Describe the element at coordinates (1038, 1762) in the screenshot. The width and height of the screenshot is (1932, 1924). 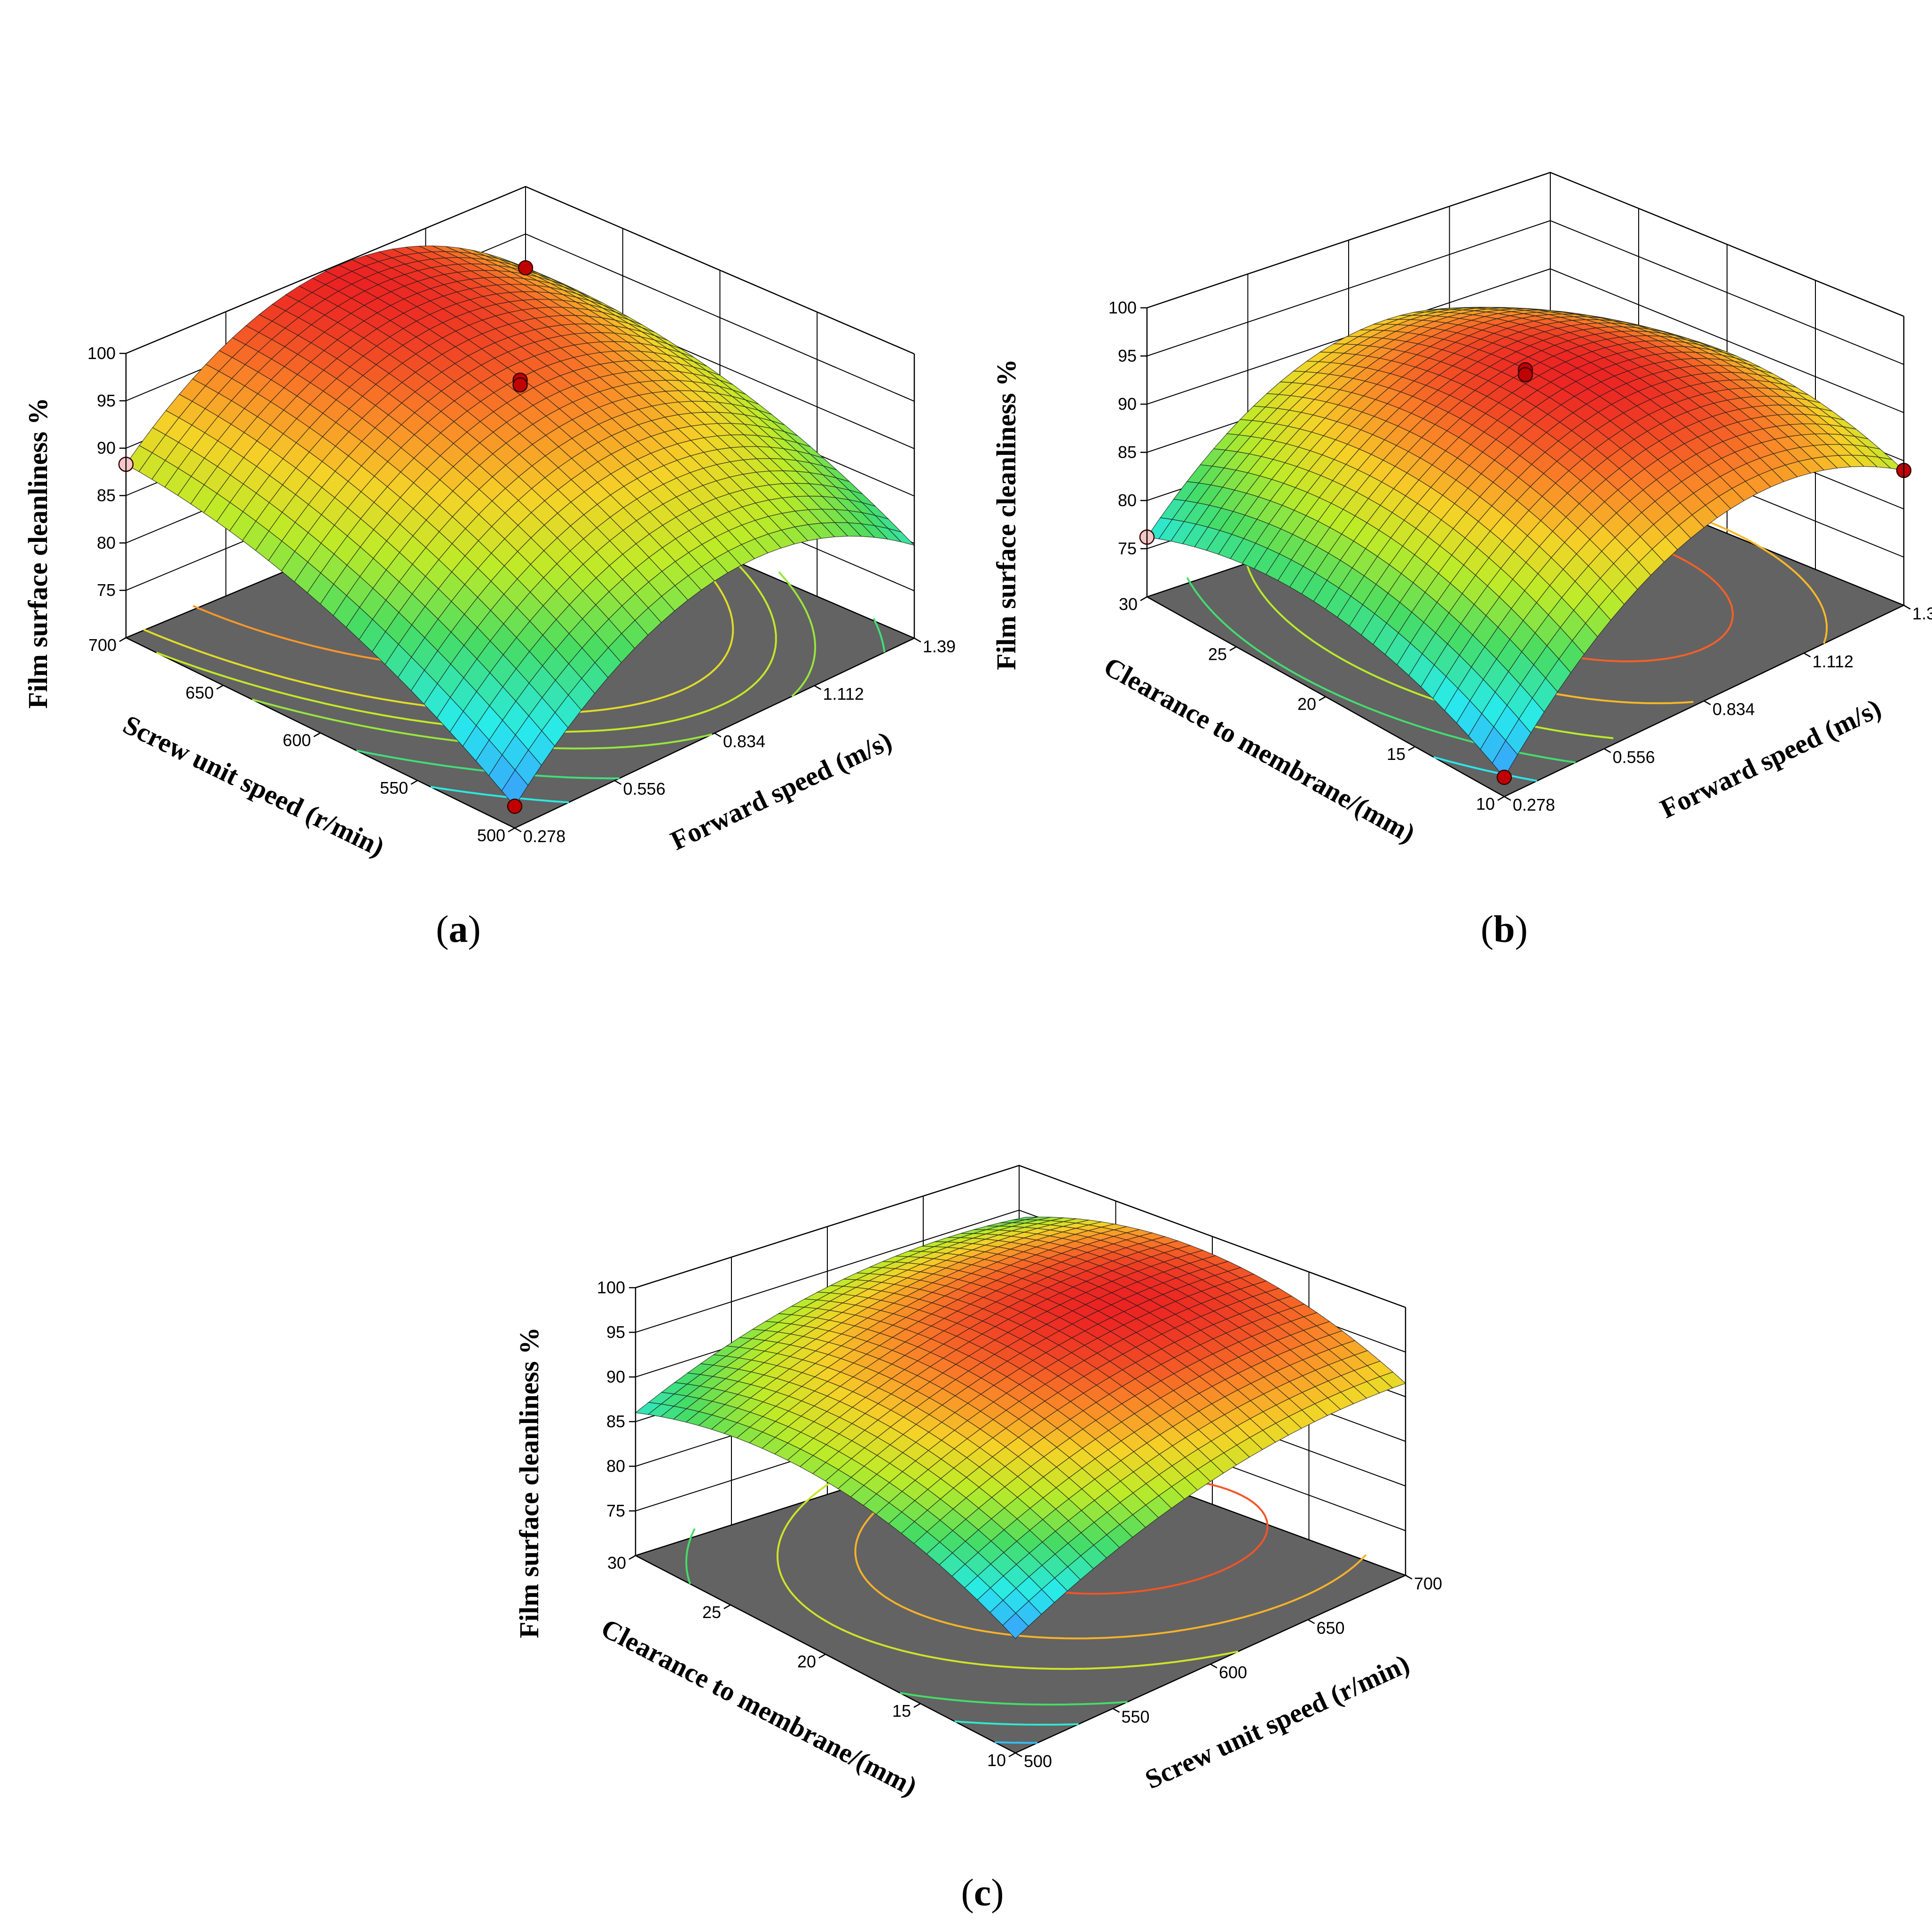
I see `panel-c-y-tick-label: 500` at that location.